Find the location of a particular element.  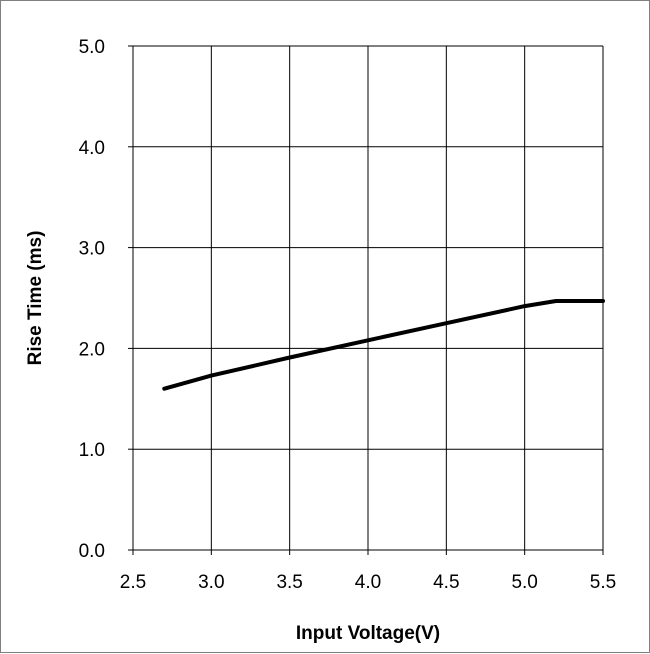

x-tick-label: 5.0 is located at coordinates (524, 582).